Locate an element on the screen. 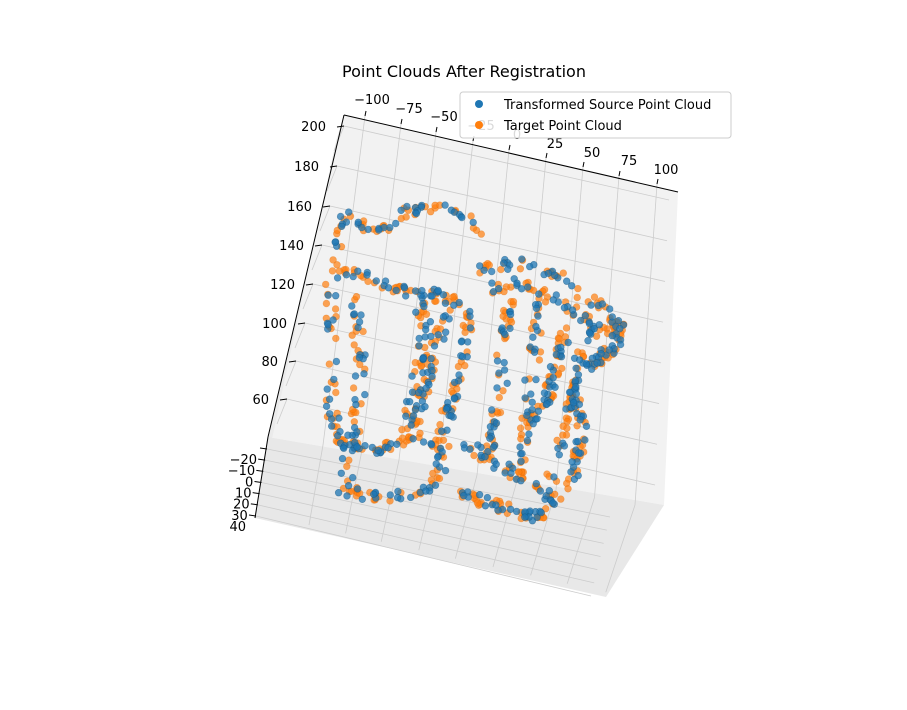 The height and width of the screenshot is (710, 907). x-tick-label-1: −75 is located at coordinates (408, 109).